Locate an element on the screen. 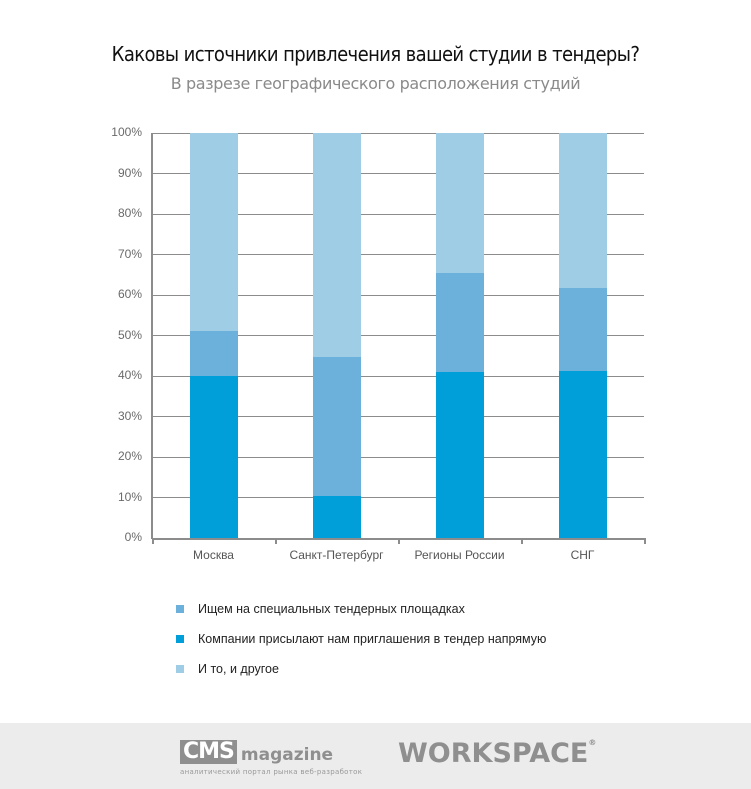 The height and width of the screenshot is (789, 751). workspace-logo: WORKSPACE® is located at coordinates (497, 753).